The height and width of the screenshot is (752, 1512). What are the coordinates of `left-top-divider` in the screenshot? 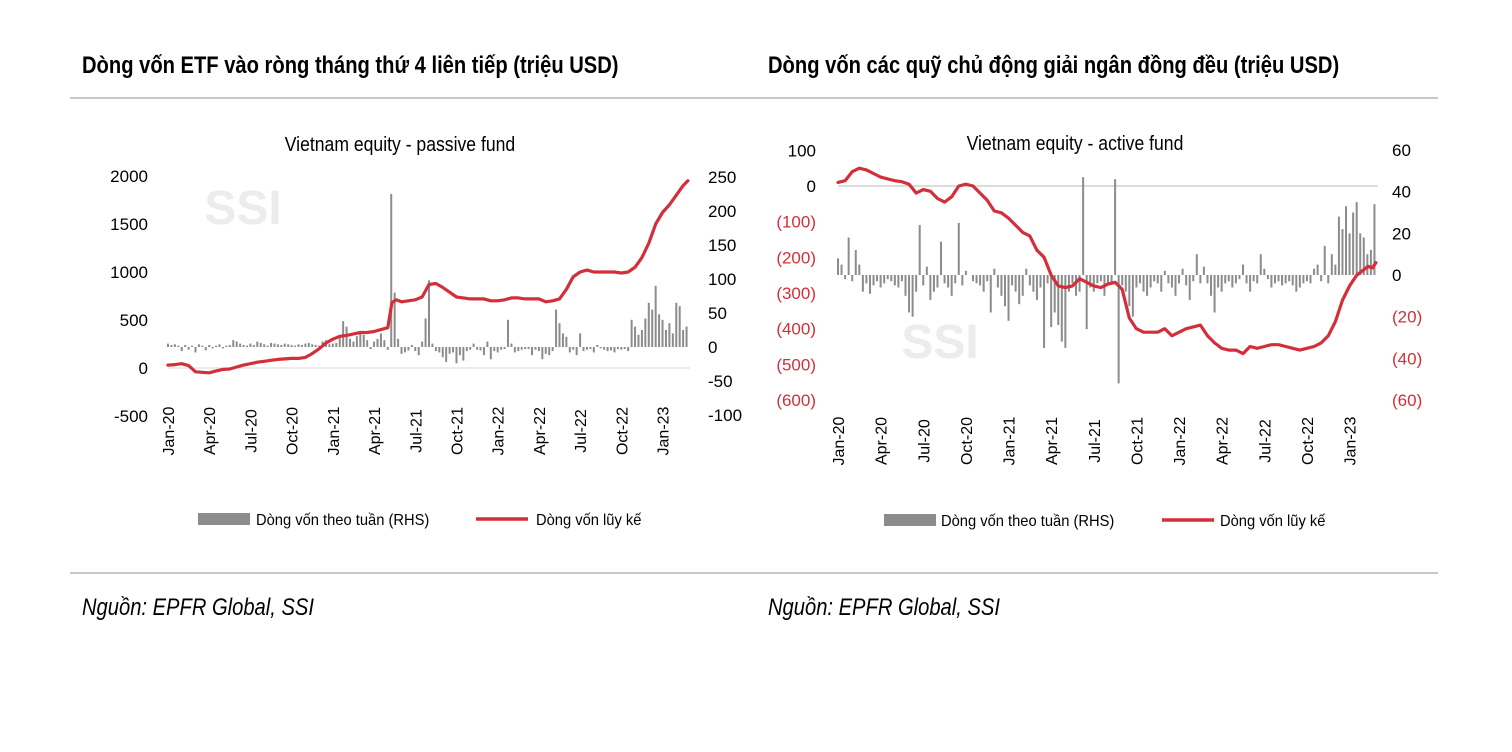 It's located at (415, 98).